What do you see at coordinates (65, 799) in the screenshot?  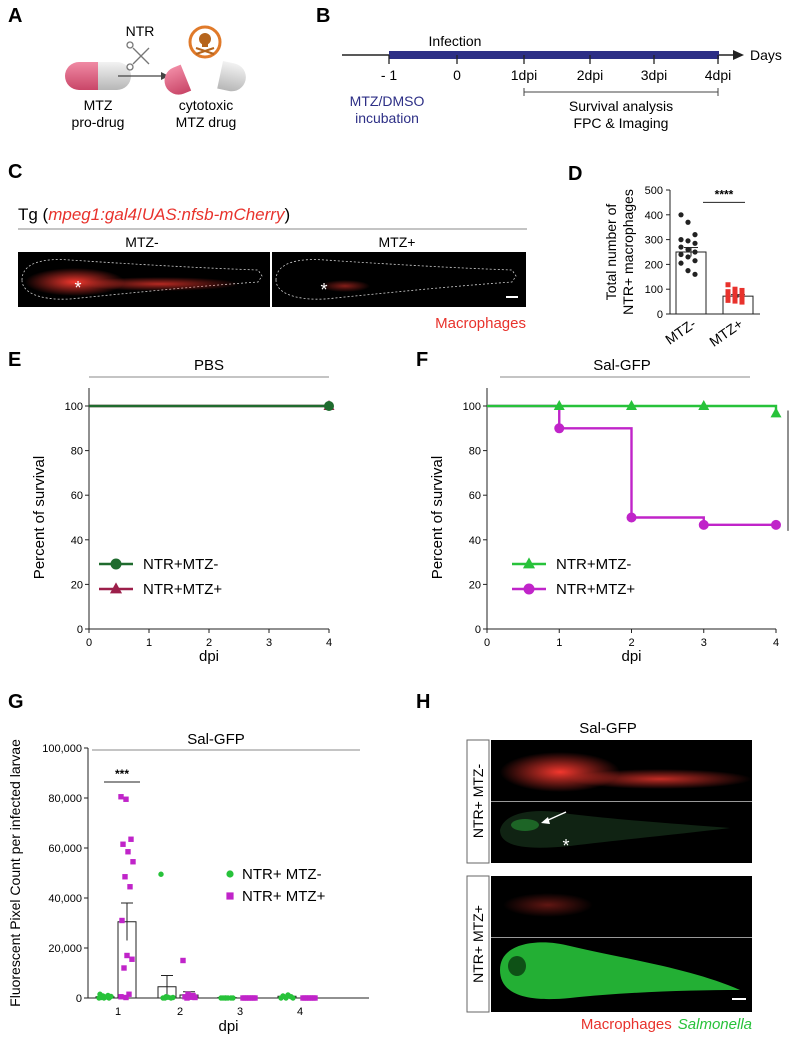 I see `y-tick-label: 80,000` at bounding box center [65, 799].